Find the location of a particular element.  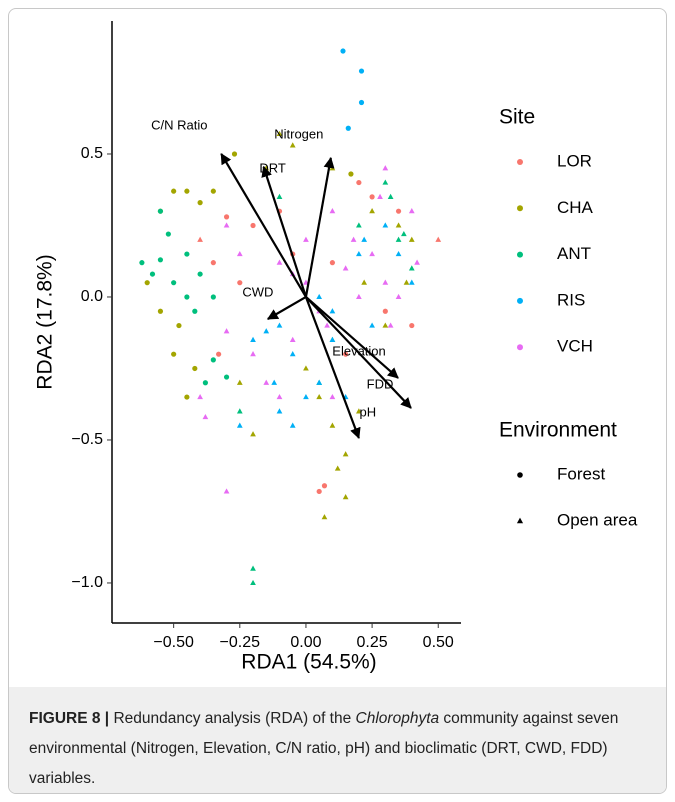

arrow-label: pH is located at coordinates (368, 411).